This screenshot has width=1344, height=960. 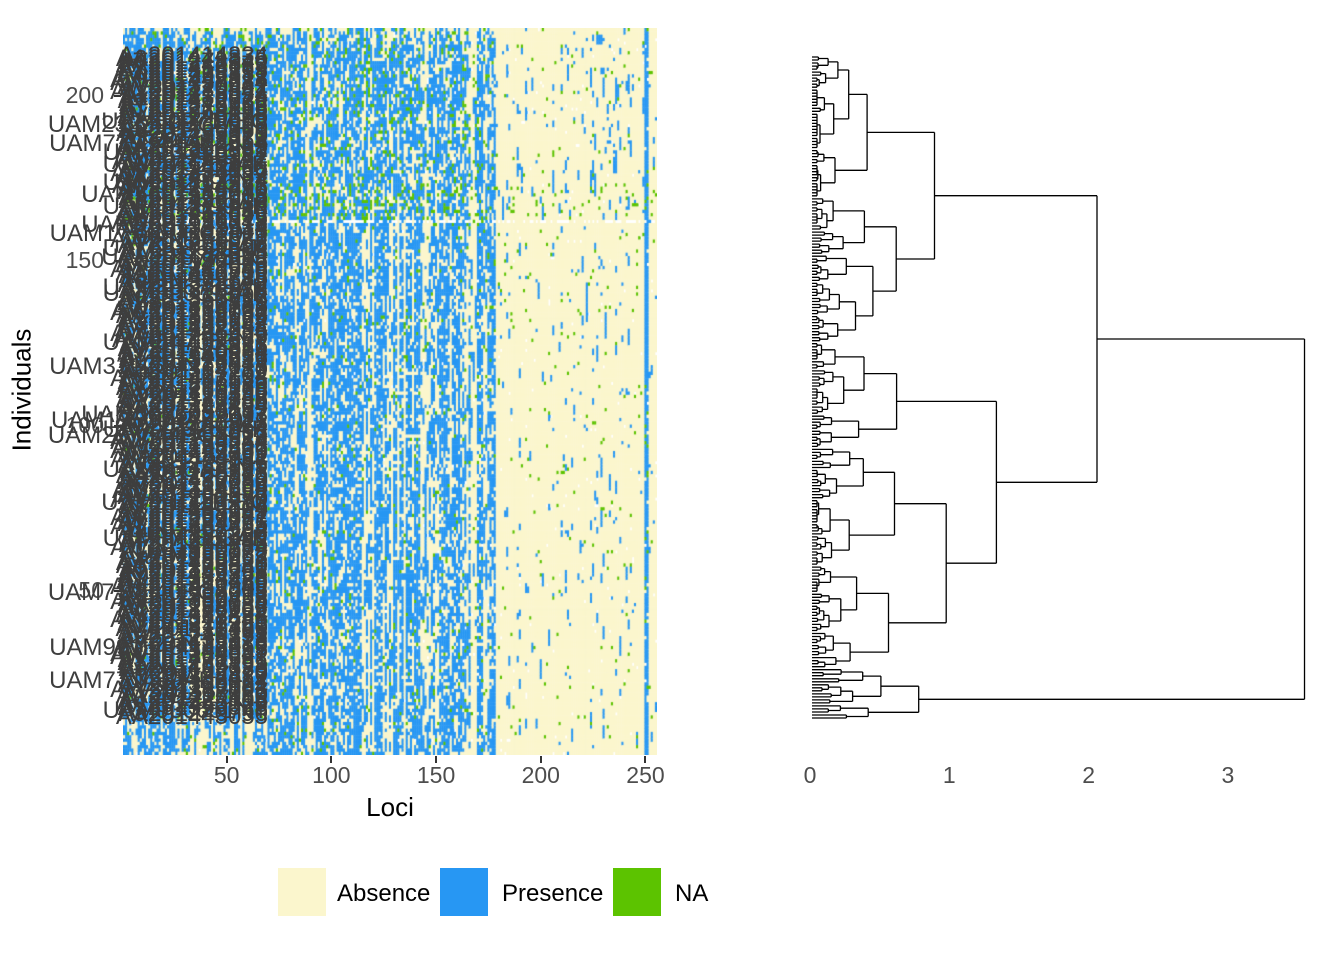 I want to click on legend-label-absence: Absence, so click(x=384, y=893).